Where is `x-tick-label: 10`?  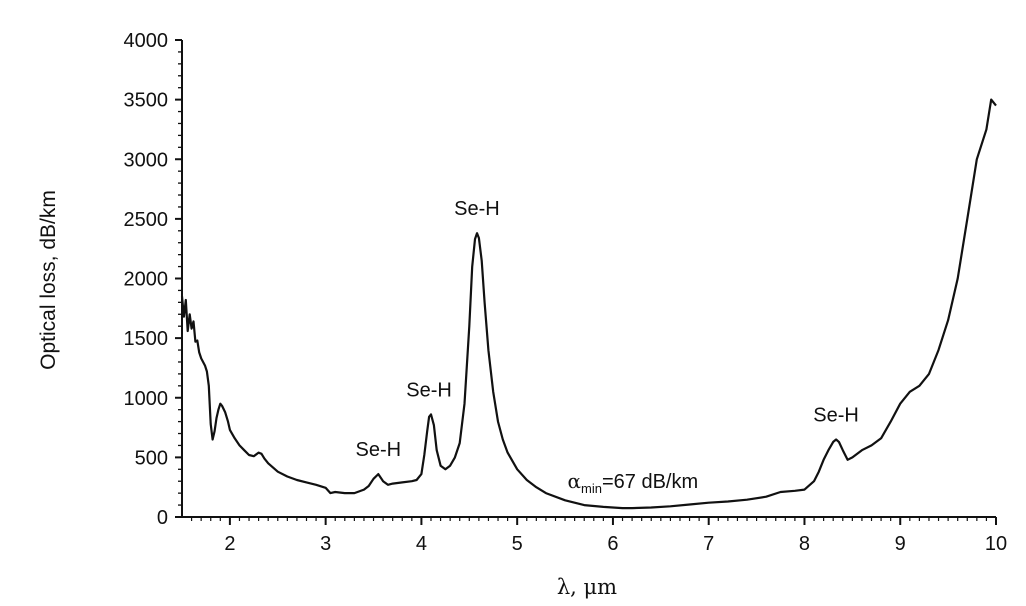
x-tick-label: 10 is located at coordinates (996, 544).